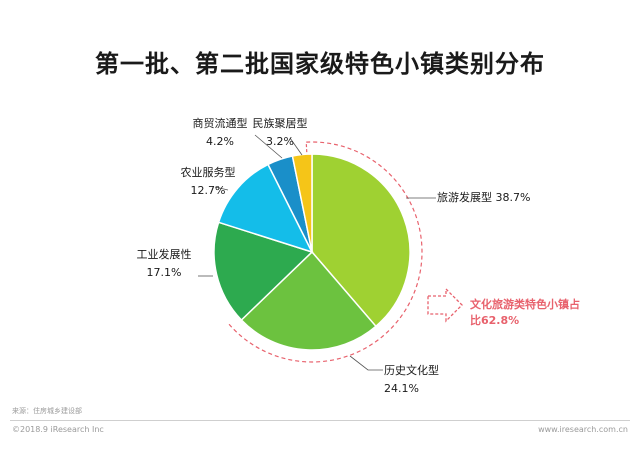 The image size is (640, 461). I want to click on label-value-slice-5: 4.2%, so click(220, 141).